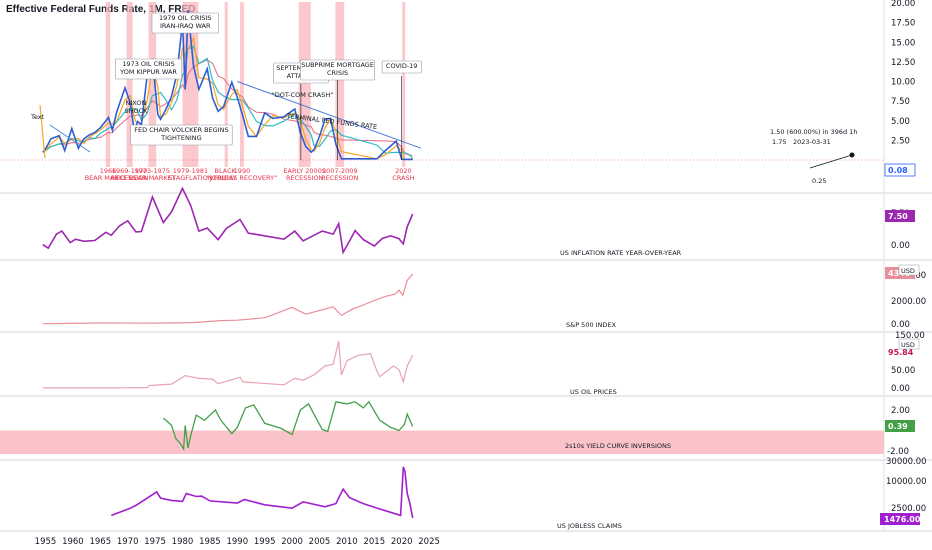 The width and height of the screenshot is (932, 550). What do you see at coordinates (225, 174) in the screenshot?
I see `recession-label: BLACK FRIDAY` at bounding box center [225, 174].